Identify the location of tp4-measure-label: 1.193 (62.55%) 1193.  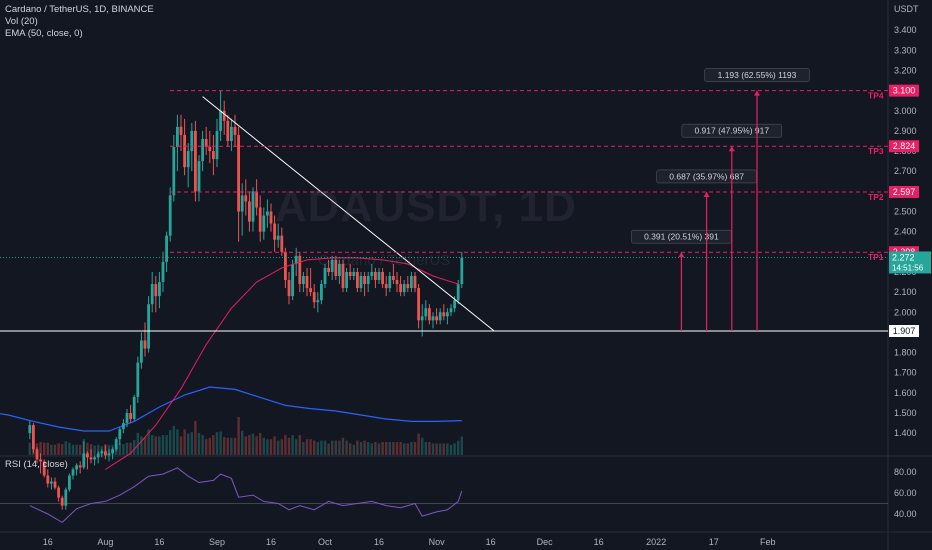
(757, 75).